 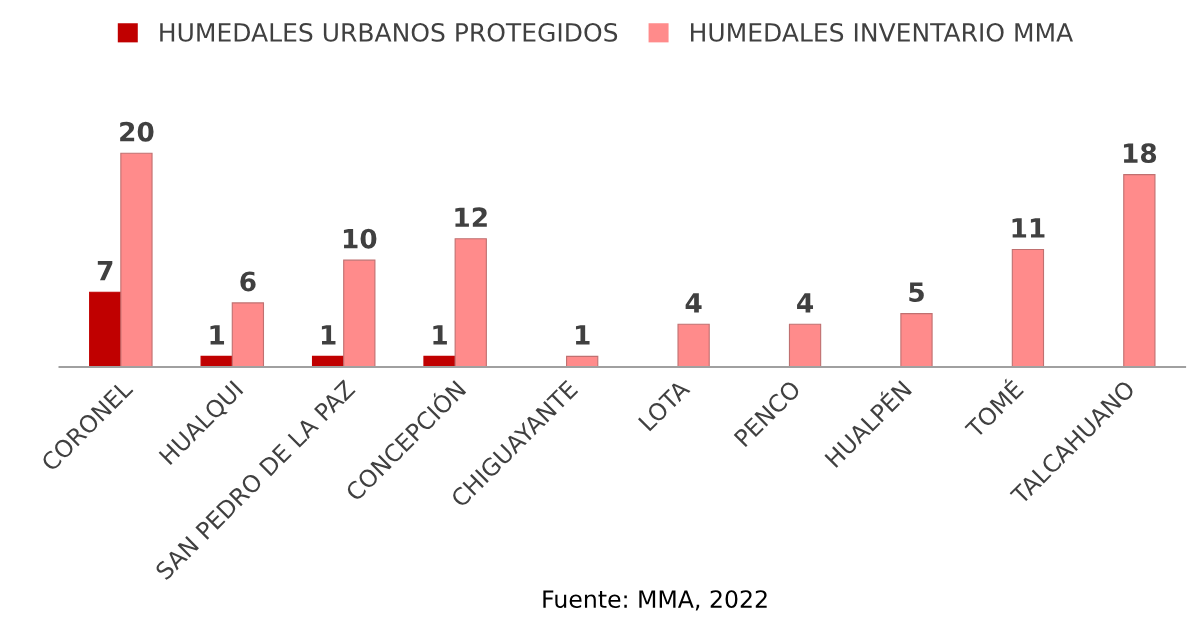 I want to click on data-label: 12, so click(x=471, y=217).